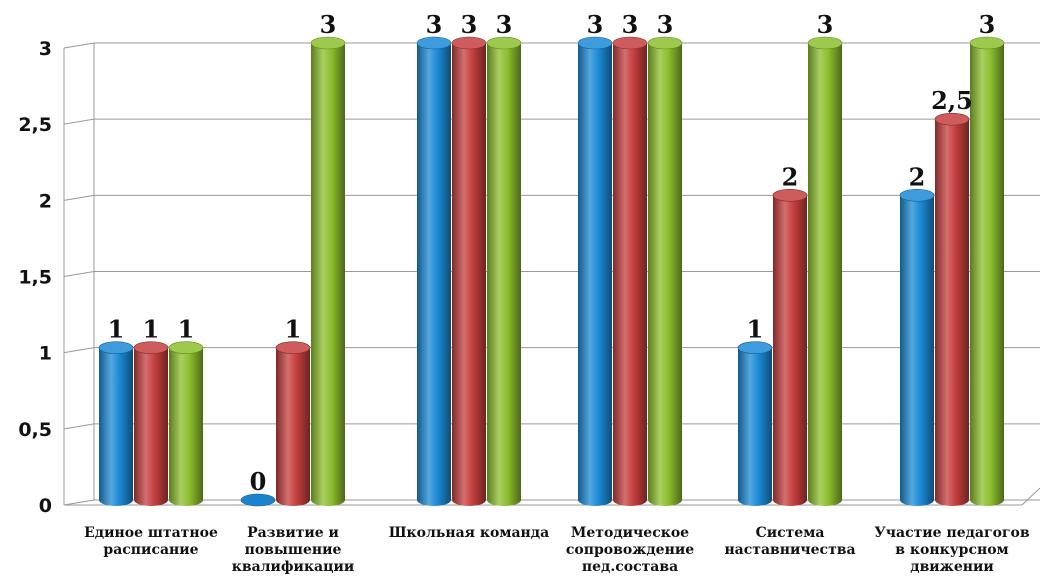 This screenshot has height=582, width=1042. I want to click on category-label-line: расписание, so click(150, 550).